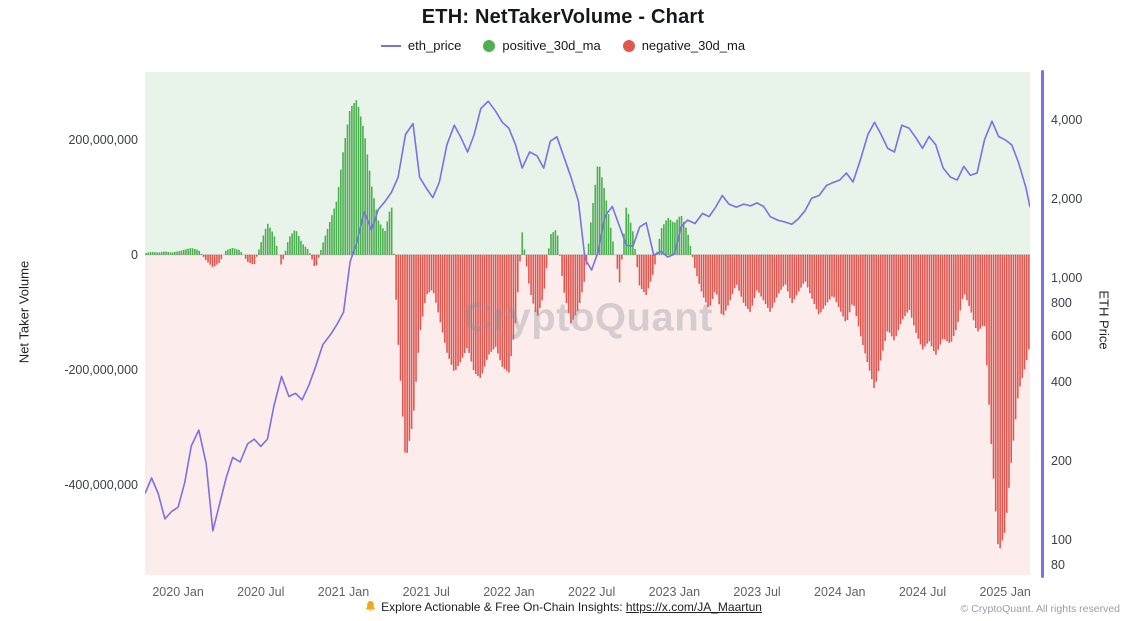 This screenshot has height=621, width=1126. What do you see at coordinates (1104, 320) in the screenshot?
I see `right-axis-title: ETH Price` at bounding box center [1104, 320].